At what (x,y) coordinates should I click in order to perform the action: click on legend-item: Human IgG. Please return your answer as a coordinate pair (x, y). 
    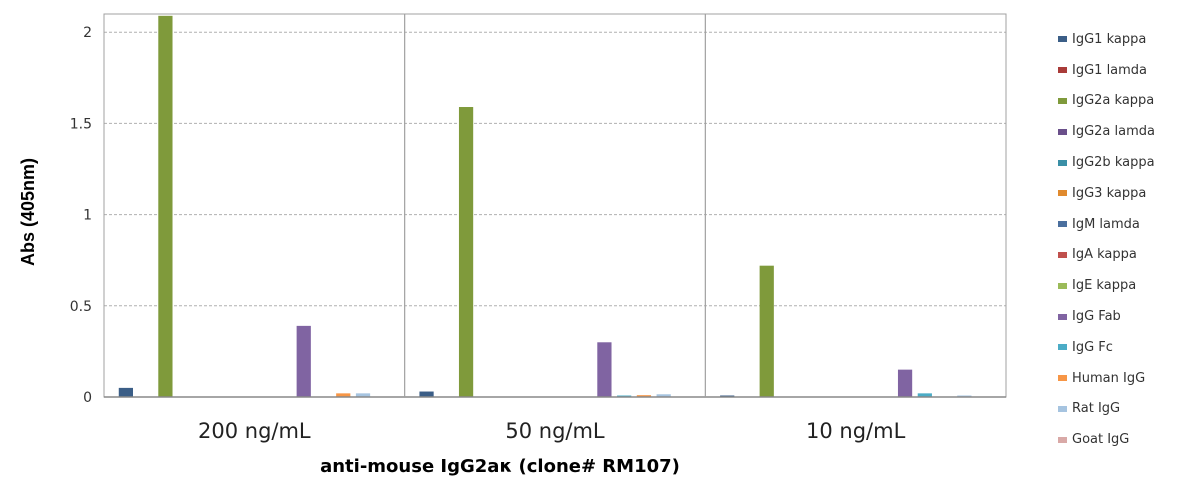
    Looking at the image, I should click on (1118, 378).